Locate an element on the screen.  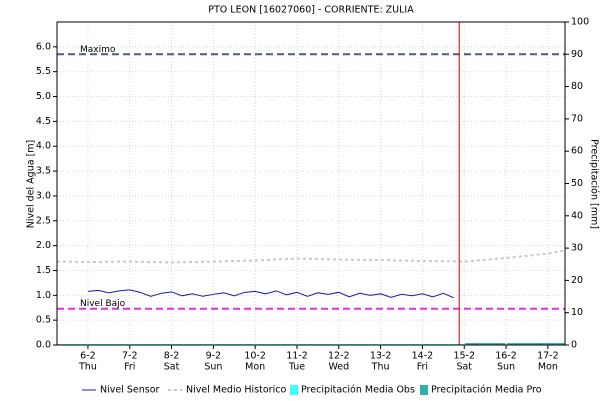
x-tick-label: 9-2 is located at coordinates (214, 356).